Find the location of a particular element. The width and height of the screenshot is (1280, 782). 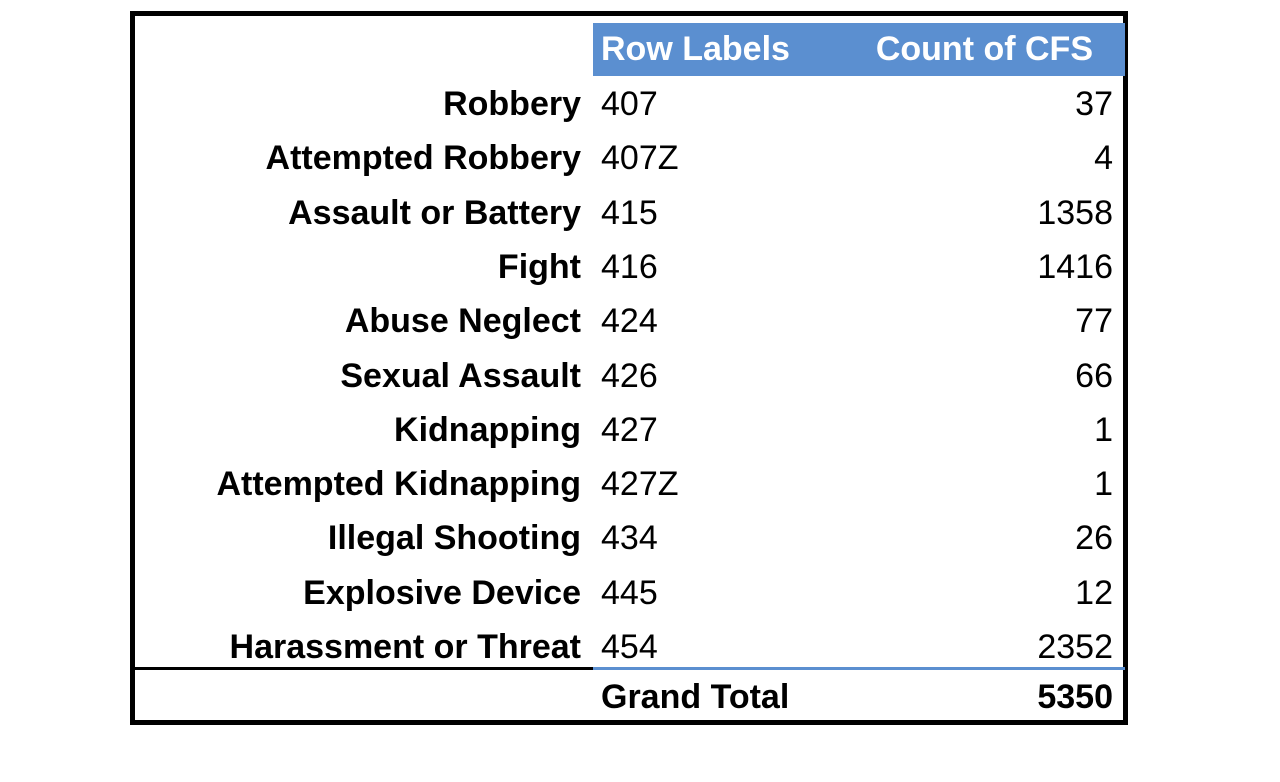

row-description: Attempted Robbery is located at coordinates (423, 158).